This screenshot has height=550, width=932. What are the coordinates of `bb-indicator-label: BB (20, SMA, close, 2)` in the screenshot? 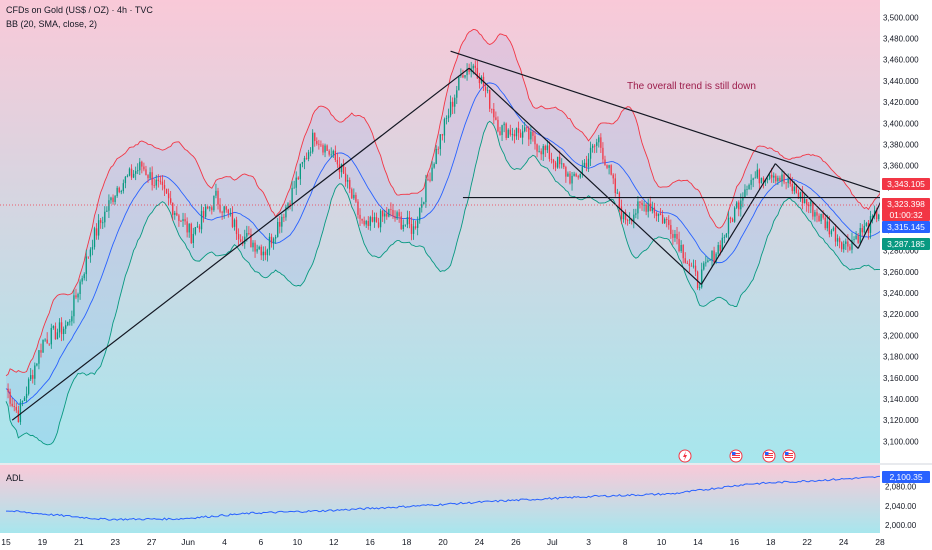 It's located at (52, 24).